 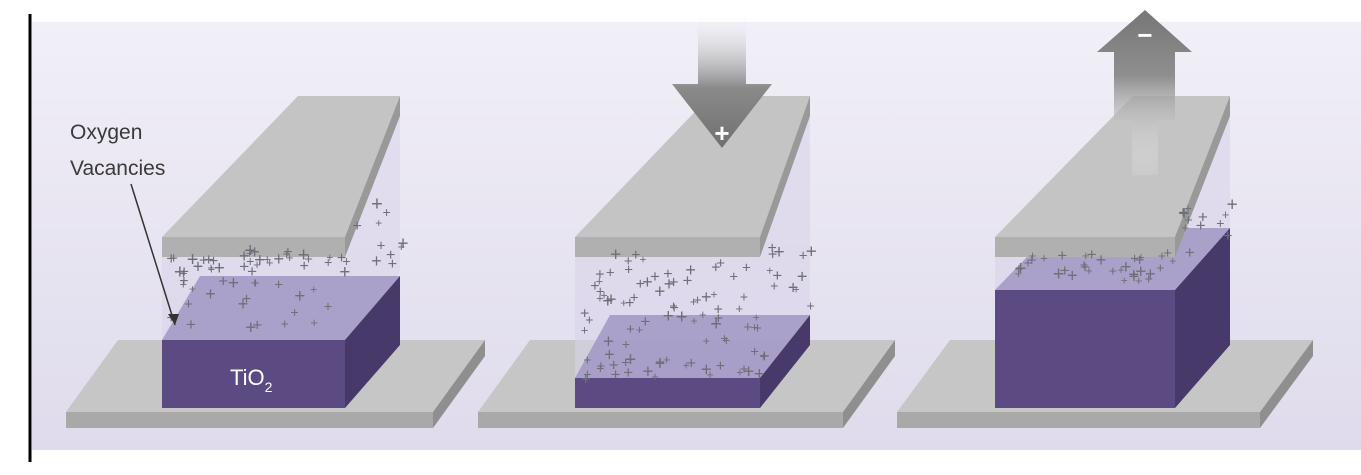 What do you see at coordinates (1144, 35) in the screenshot?
I see `minus-symbol-icon: −` at bounding box center [1144, 35].